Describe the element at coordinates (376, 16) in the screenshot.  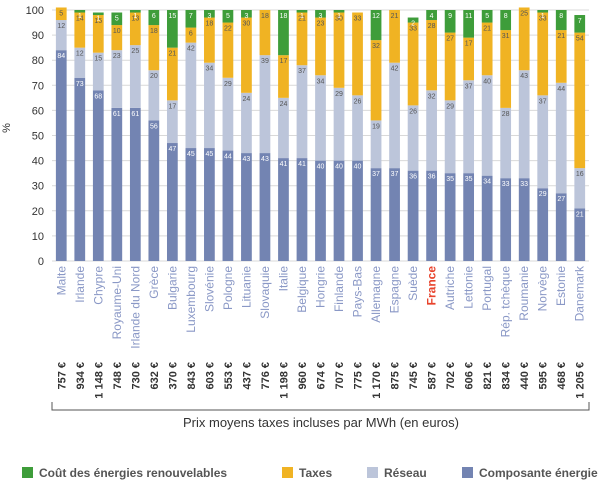
I see `data-label: 12` at that location.